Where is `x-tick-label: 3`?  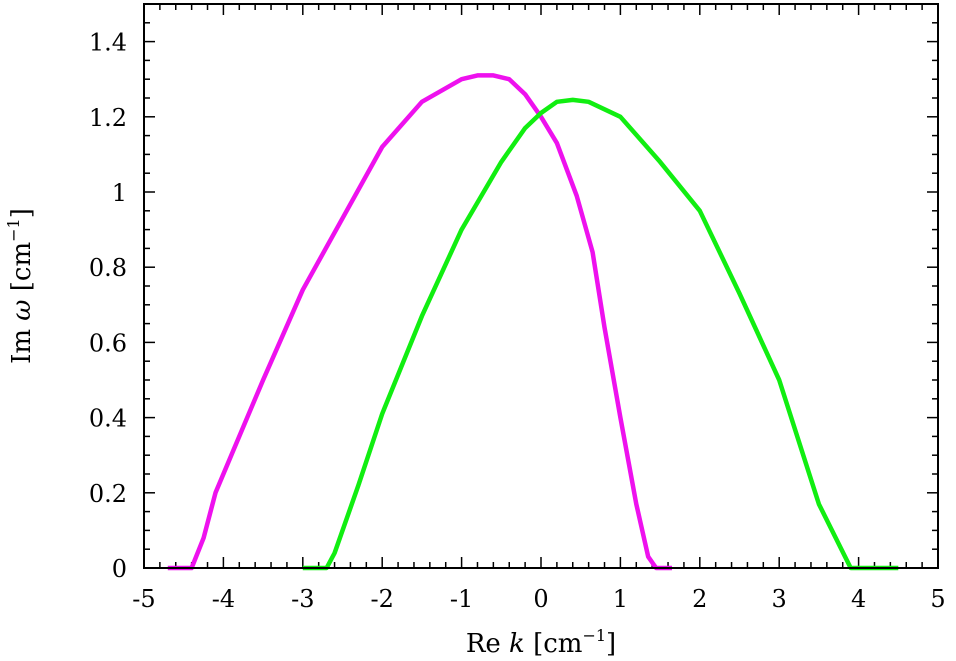 x-tick-label: 3 is located at coordinates (779, 599).